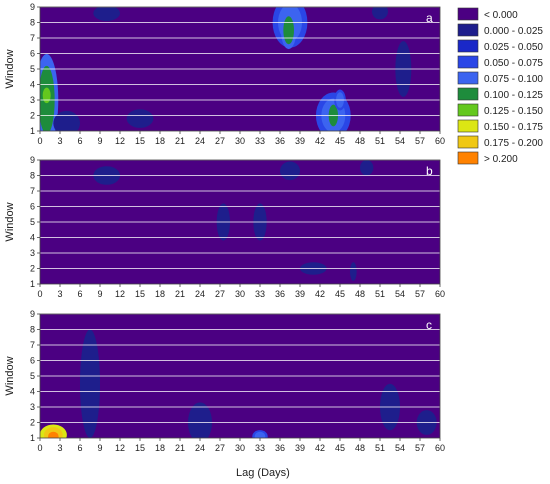 The width and height of the screenshot is (550, 484). Describe the element at coordinates (513, 95) in the screenshot. I see `legend-label: 0.100 - 0.125` at that location.